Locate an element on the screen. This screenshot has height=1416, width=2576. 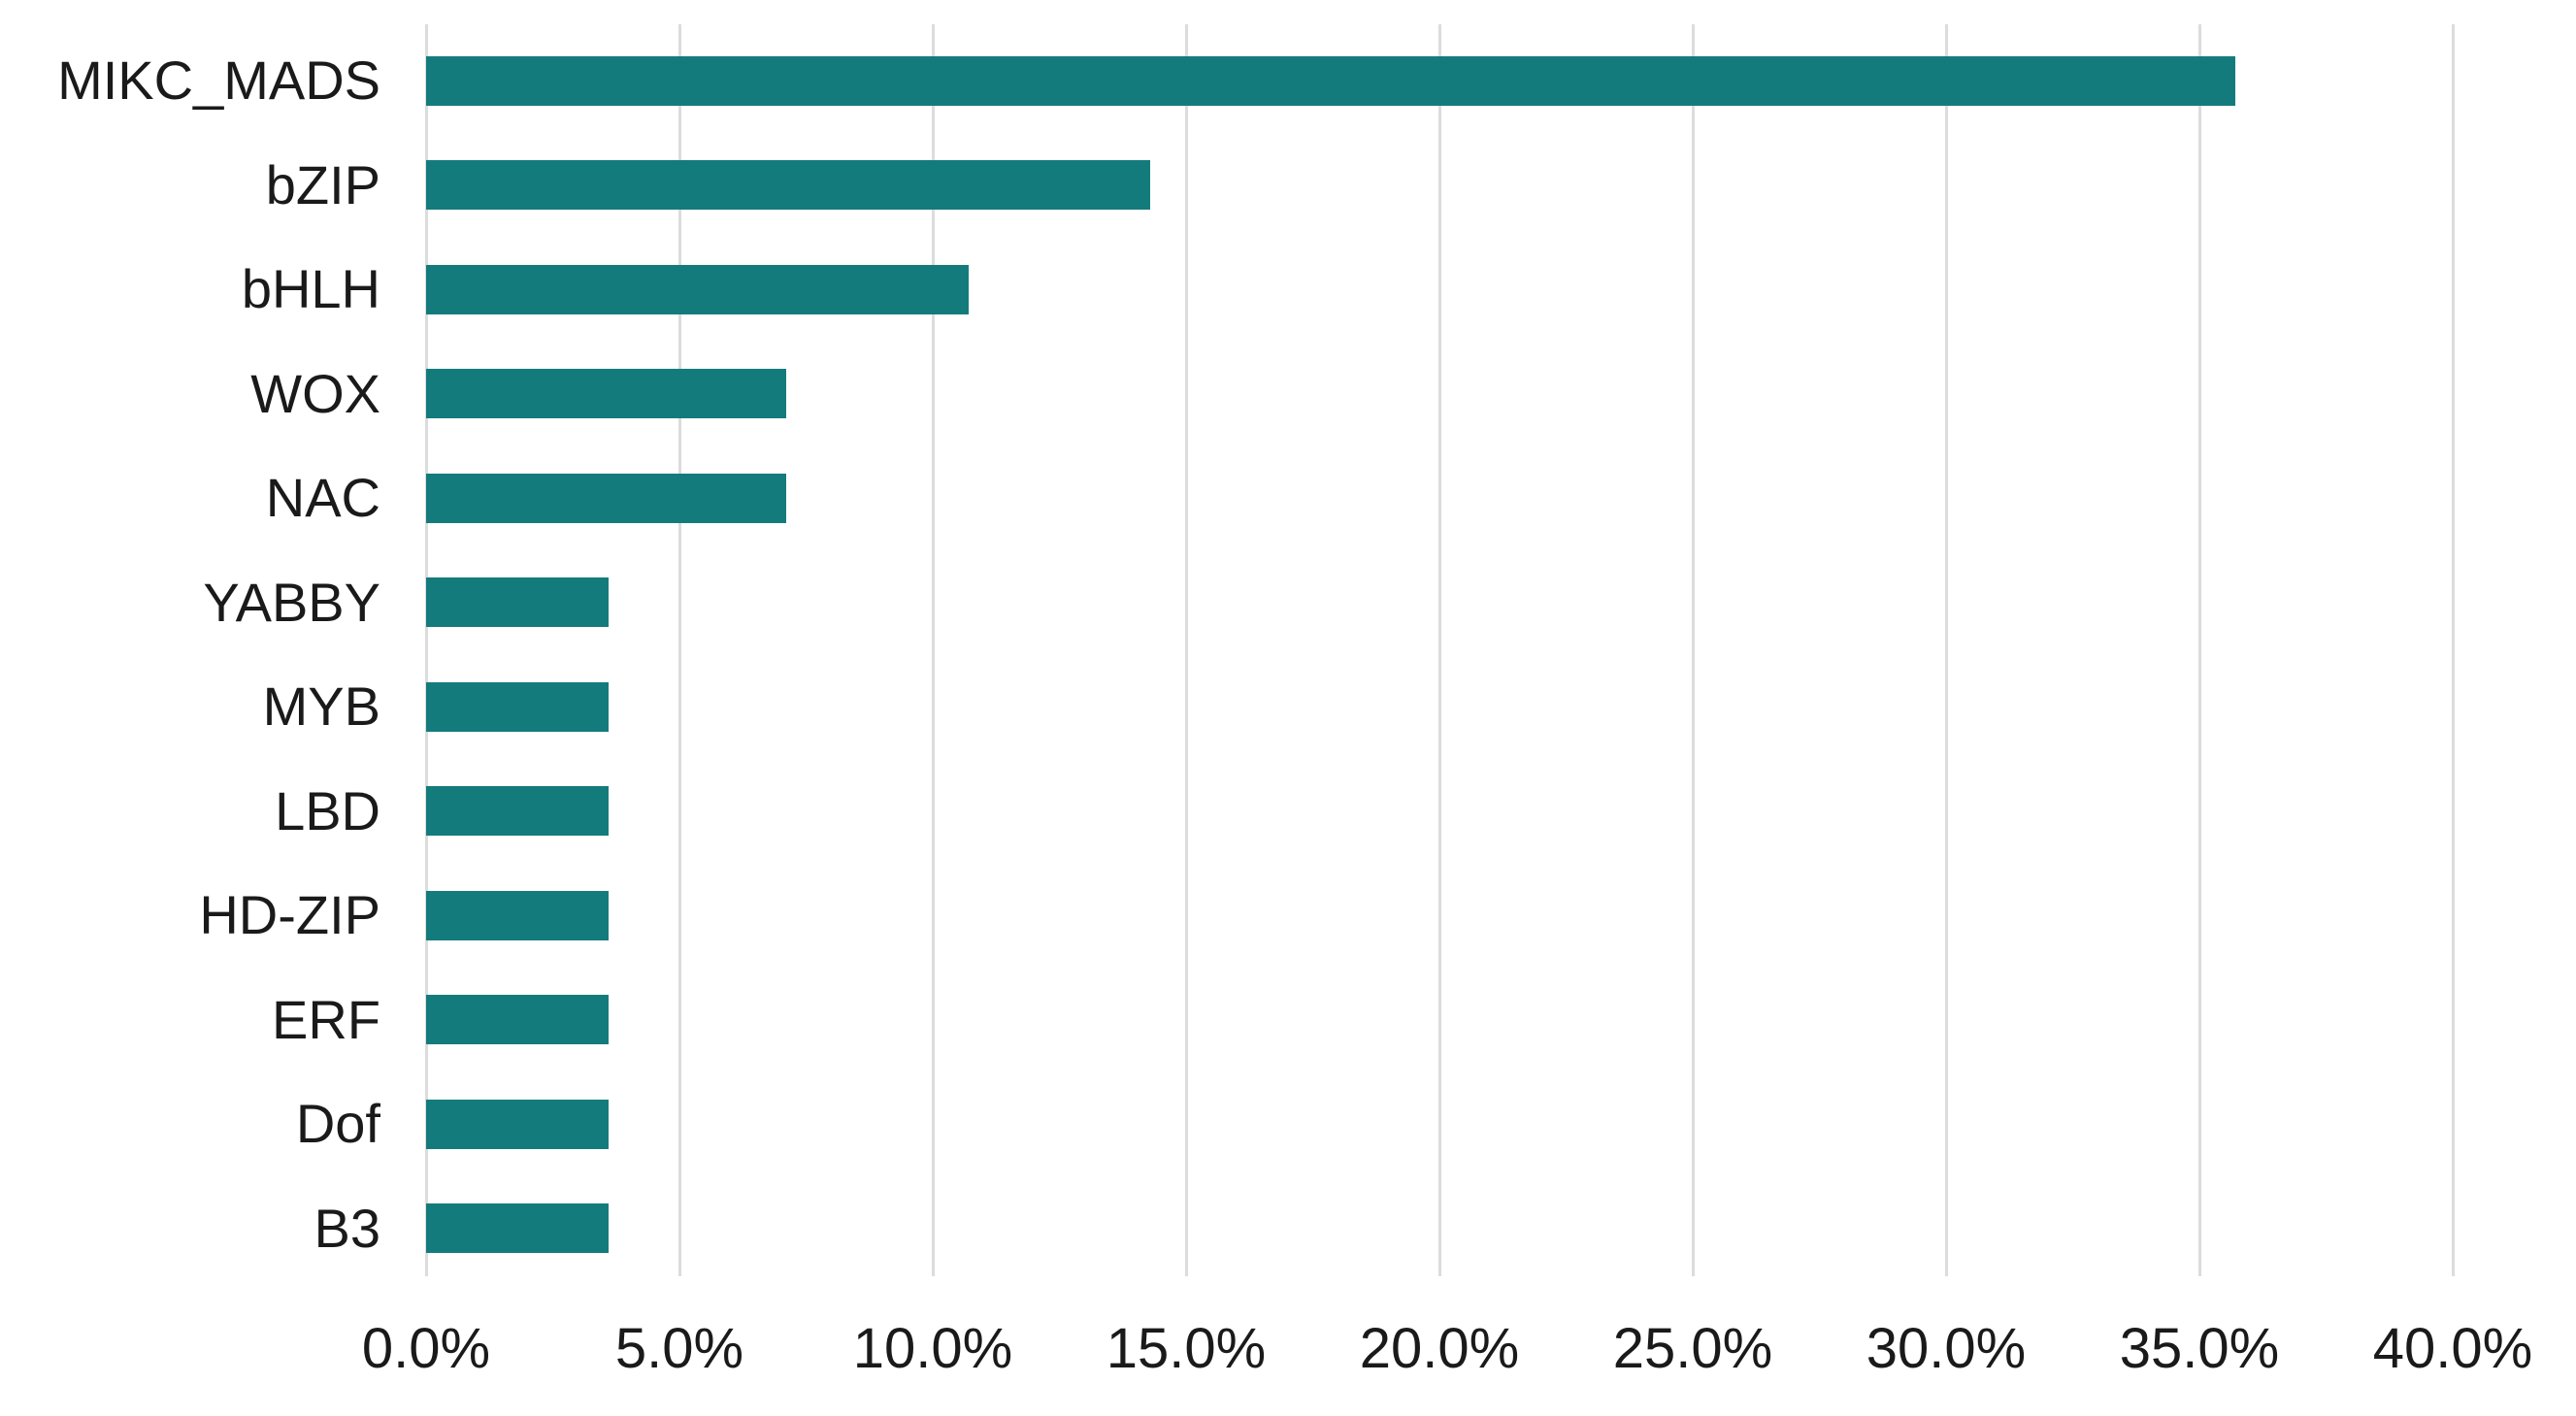
category-label: NAC is located at coordinates (322, 497).